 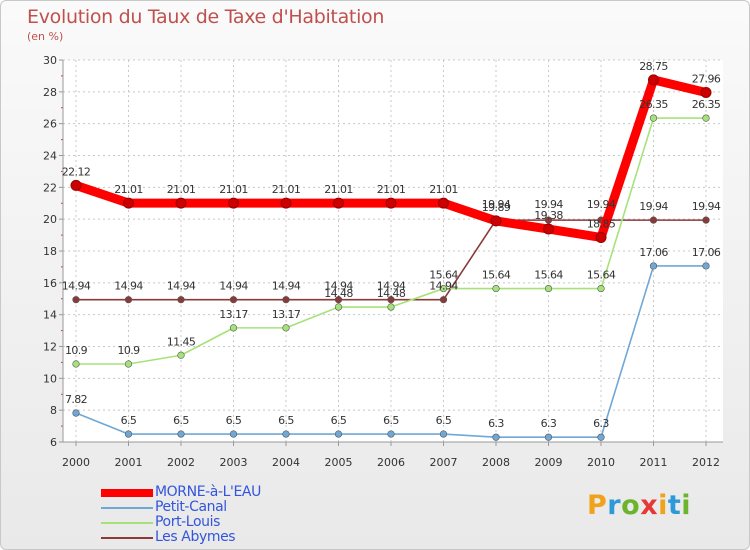 What do you see at coordinates (654, 462) in the screenshot?
I see `x-tick-label: 2011` at bounding box center [654, 462].